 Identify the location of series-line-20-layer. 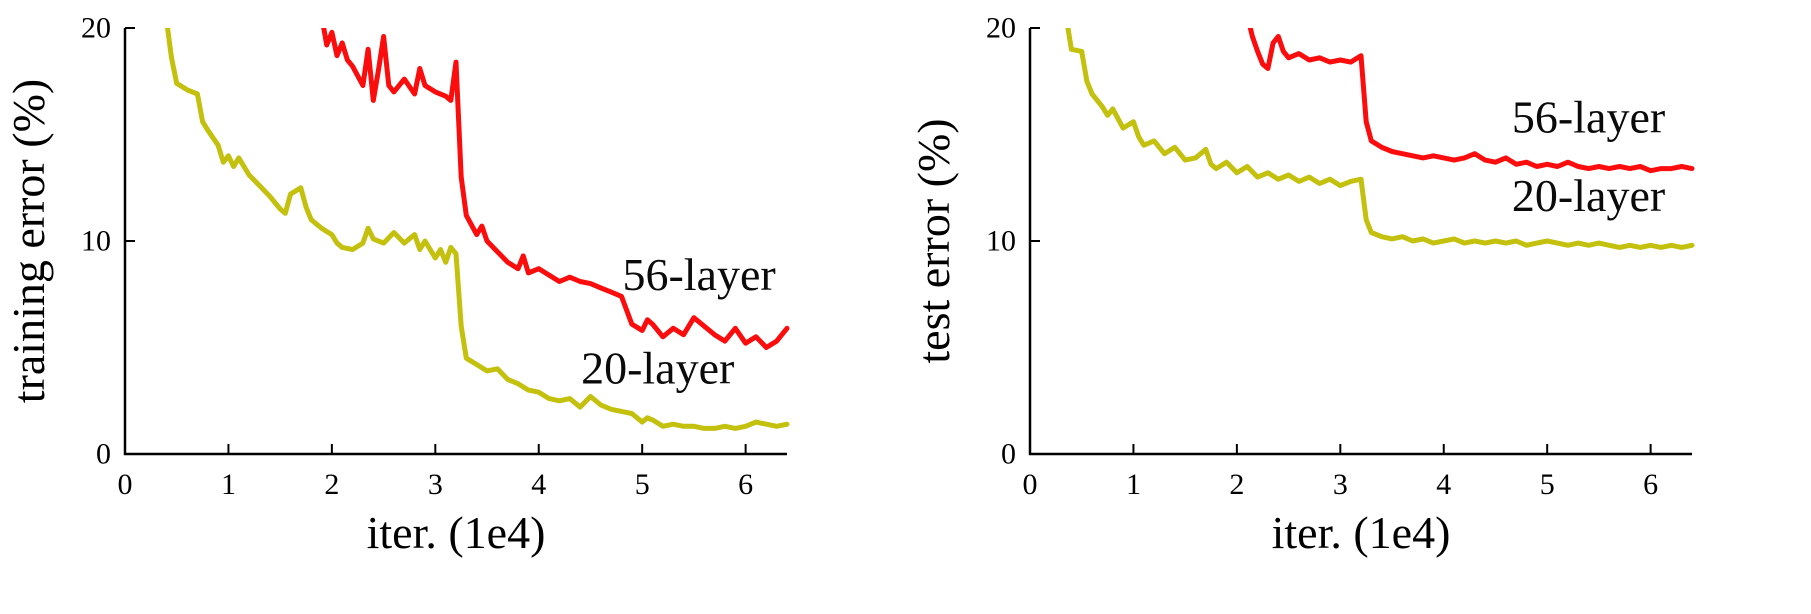
(1380, 139).